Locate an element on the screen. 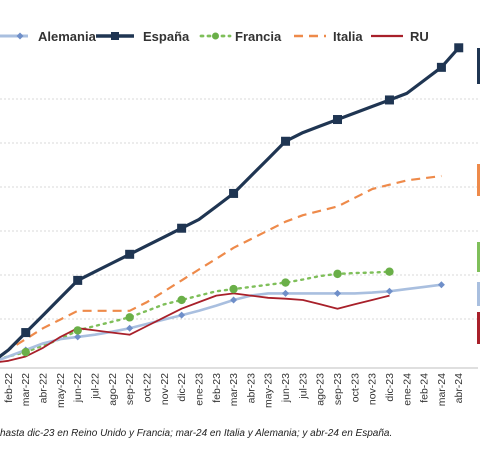  right-edge-bars is located at coordinates (478, 196).